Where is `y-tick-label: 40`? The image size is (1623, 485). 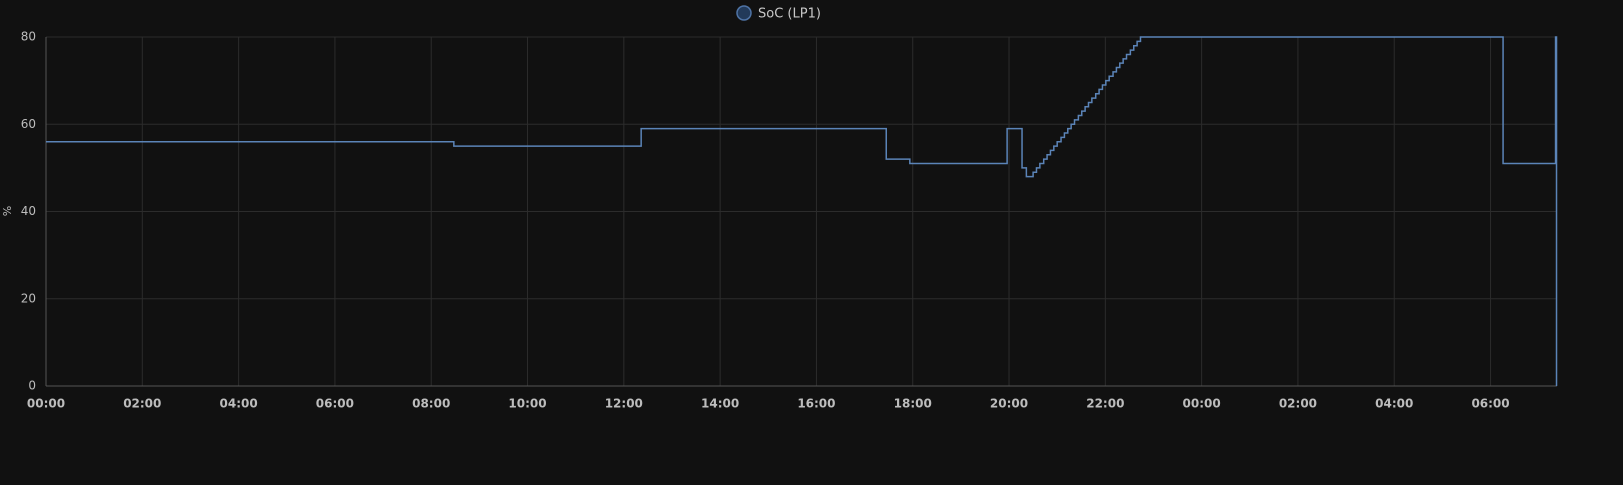
y-tick-label: 40 is located at coordinates (28, 211).